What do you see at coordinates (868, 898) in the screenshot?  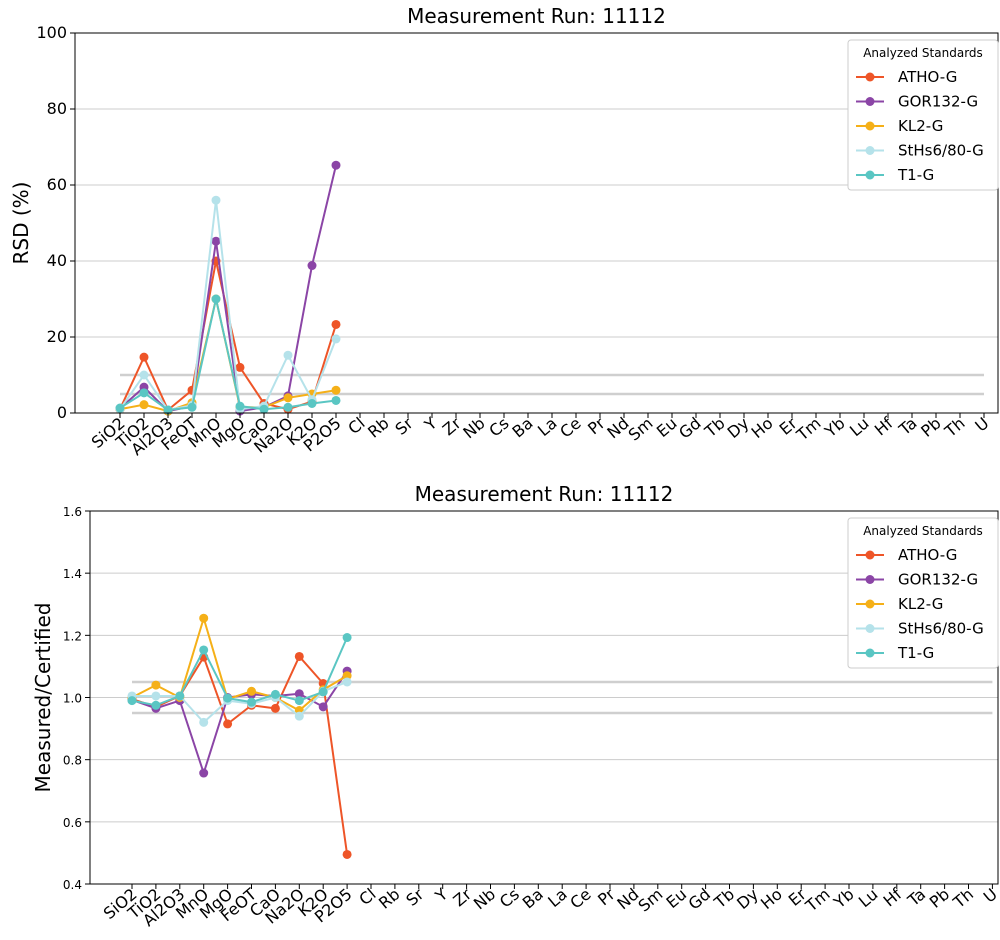 I see `x-tick-label: Lu` at bounding box center [868, 898].